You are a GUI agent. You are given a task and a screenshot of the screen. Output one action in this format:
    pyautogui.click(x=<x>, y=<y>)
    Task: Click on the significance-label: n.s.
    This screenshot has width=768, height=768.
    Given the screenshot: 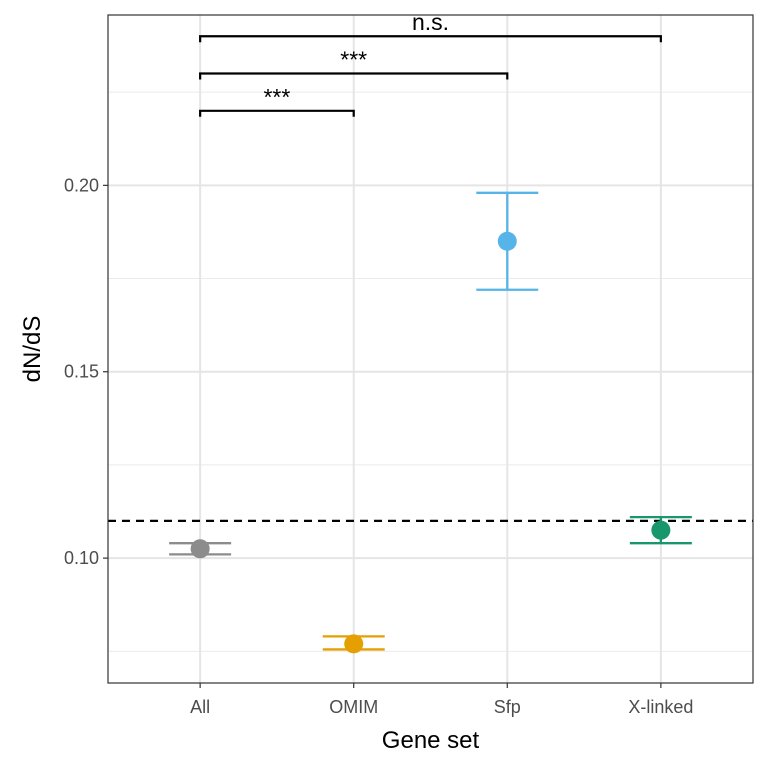 What is the action you would take?
    pyautogui.click(x=430, y=22)
    